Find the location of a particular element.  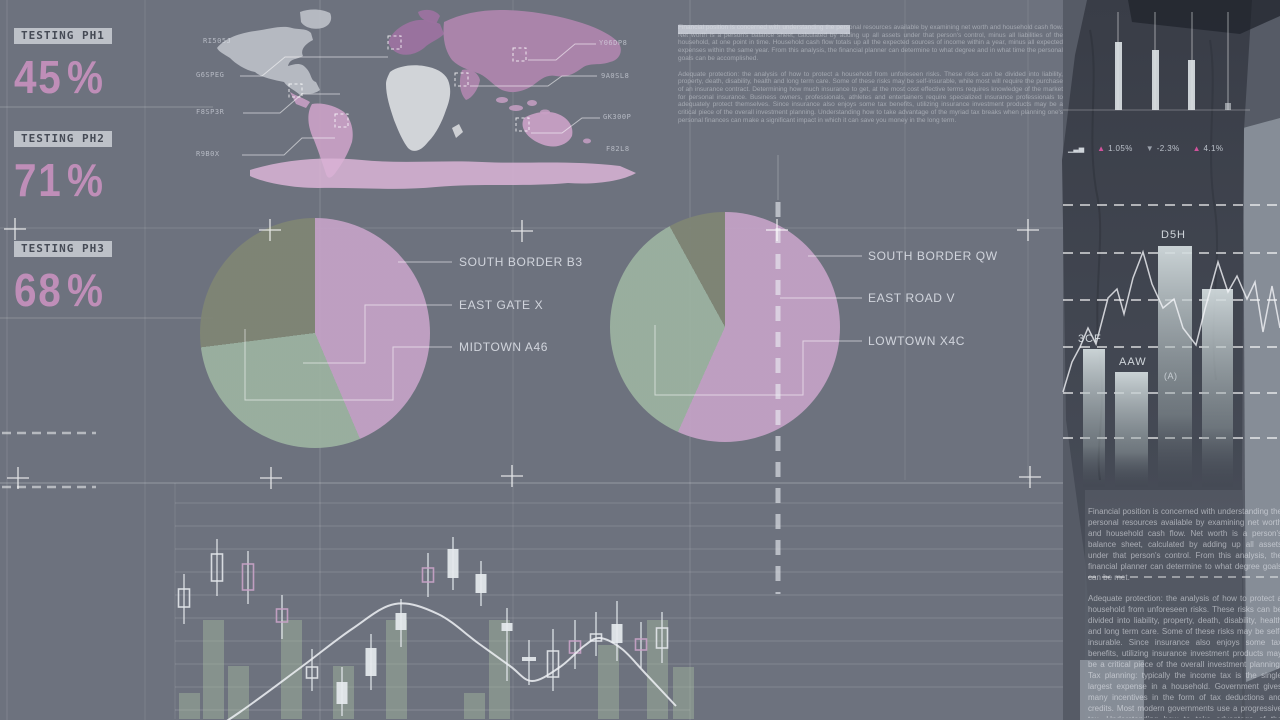

map-japan is located at coordinates (525, 52).